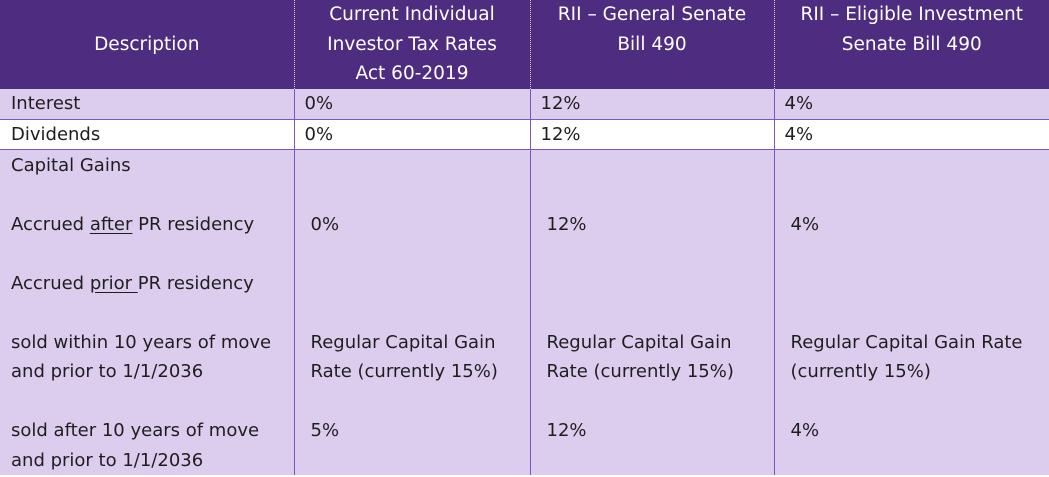 The image size is (1049, 477). What do you see at coordinates (147, 104) in the screenshot?
I see `row-label: Interest` at bounding box center [147, 104].